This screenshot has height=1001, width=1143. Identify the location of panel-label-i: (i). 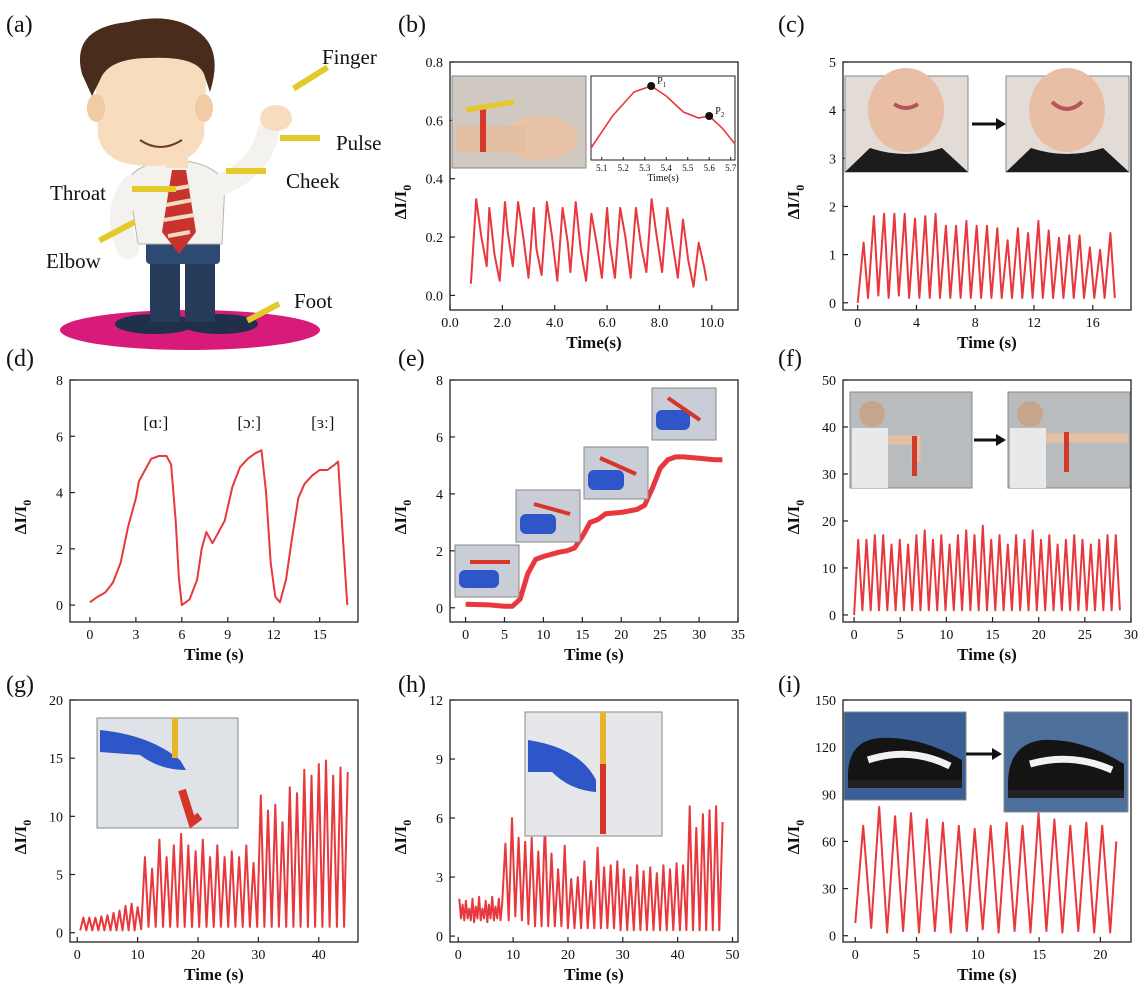
(789, 685).